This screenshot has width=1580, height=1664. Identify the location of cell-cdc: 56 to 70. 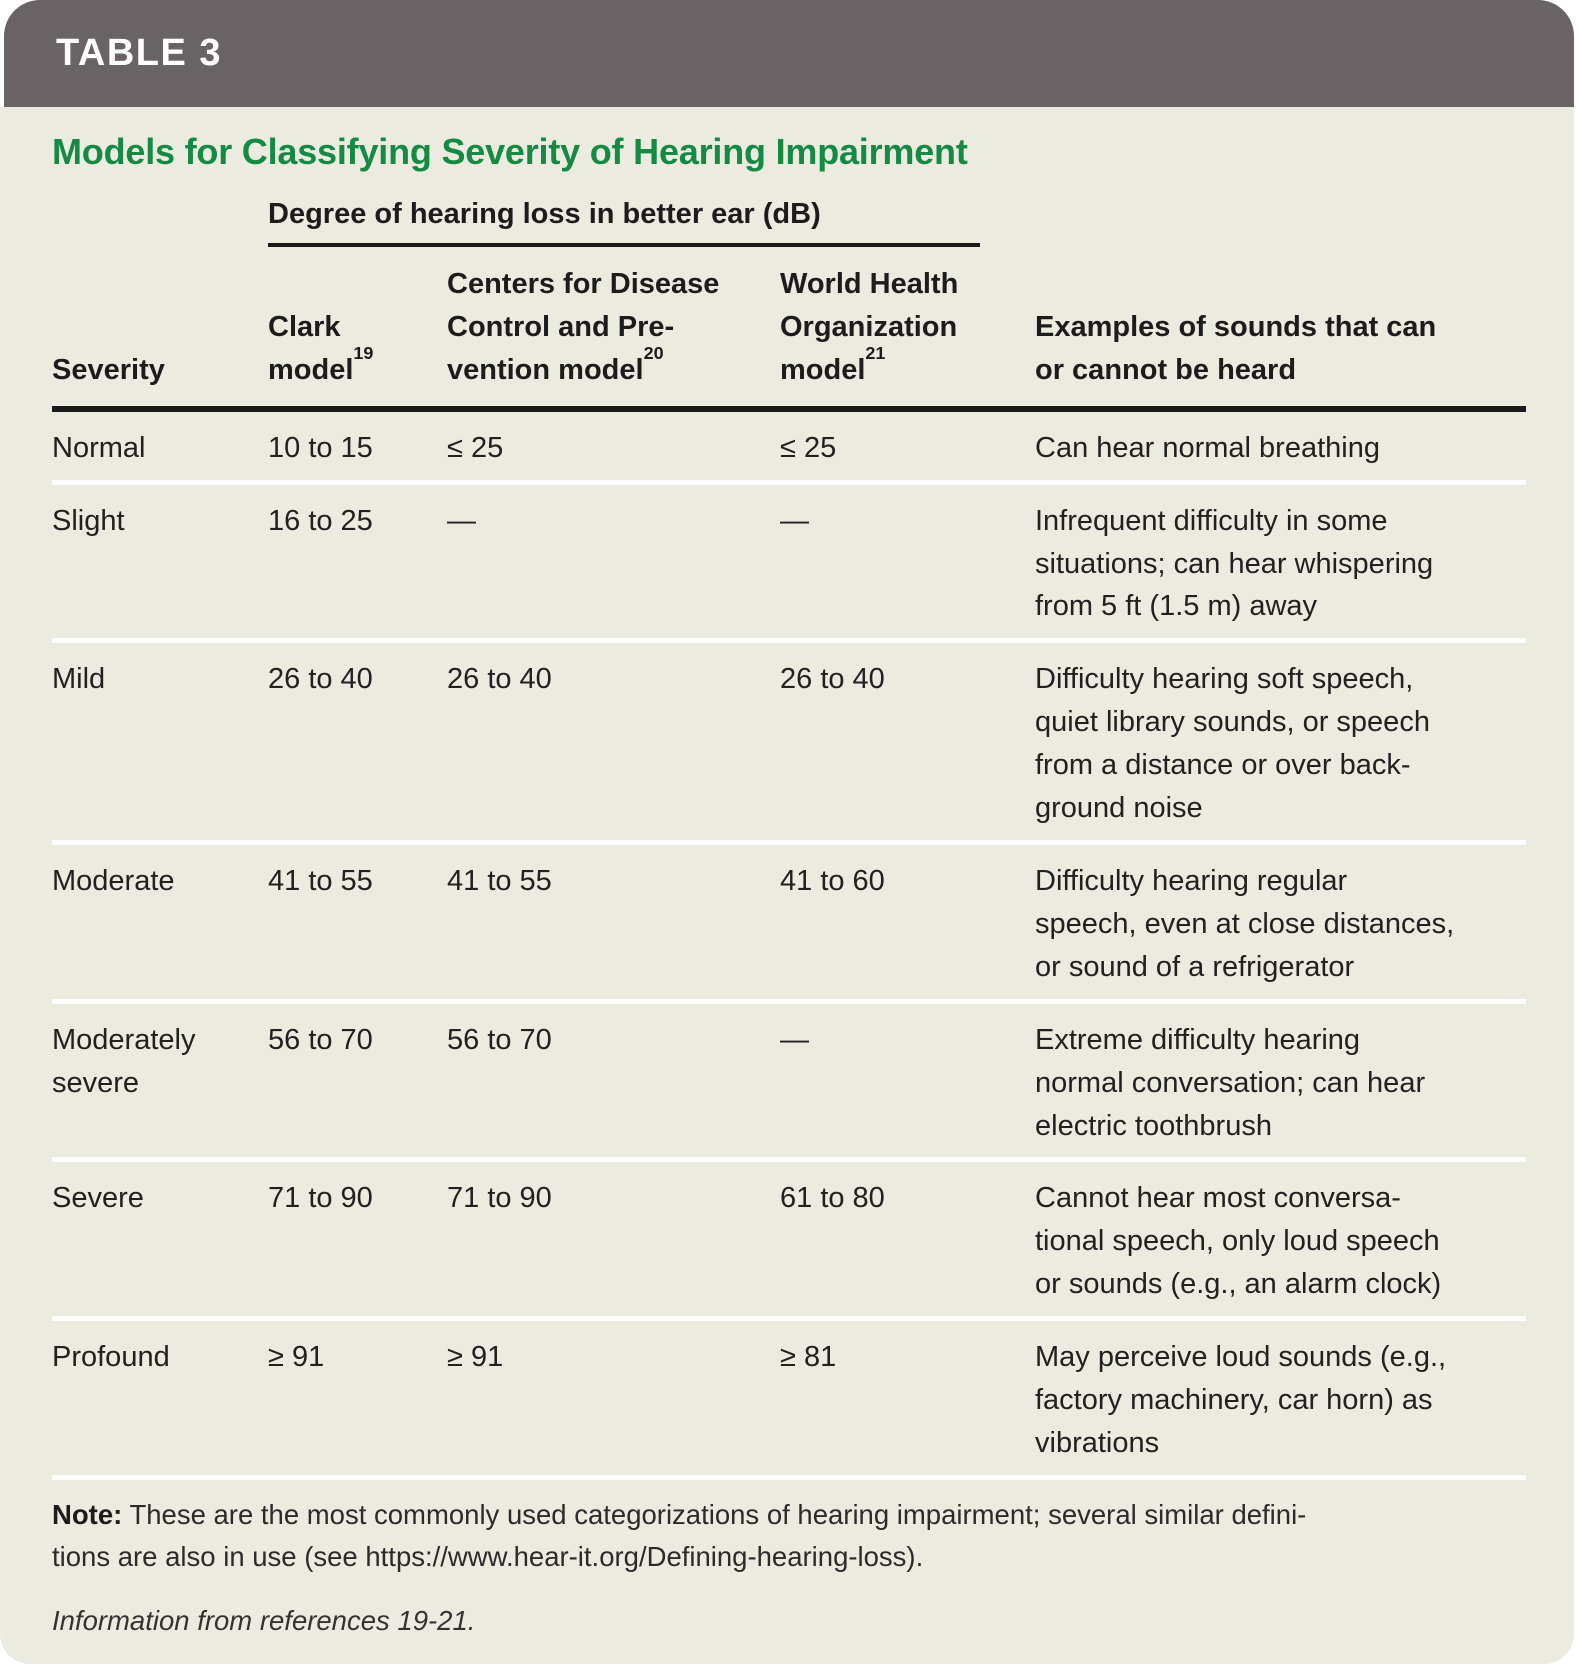
(499, 1039).